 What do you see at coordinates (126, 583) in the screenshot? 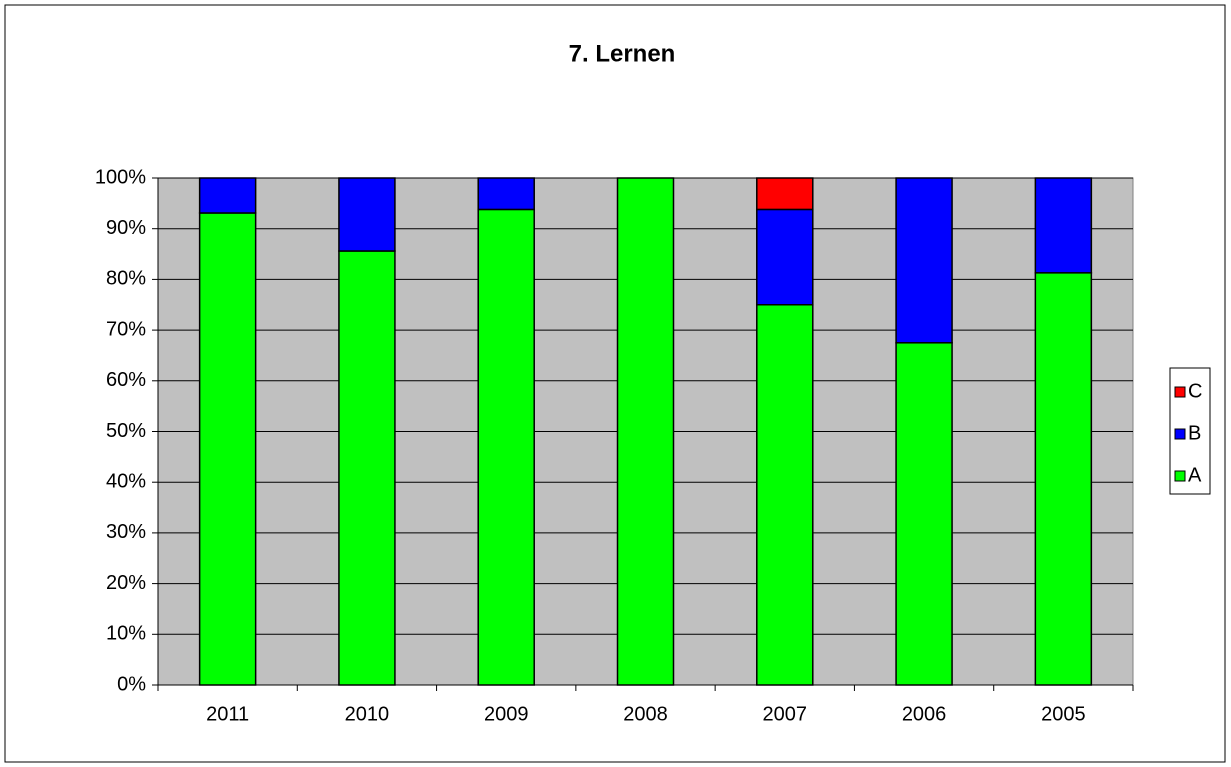
I see `y-tick-label: 20%` at bounding box center [126, 583].